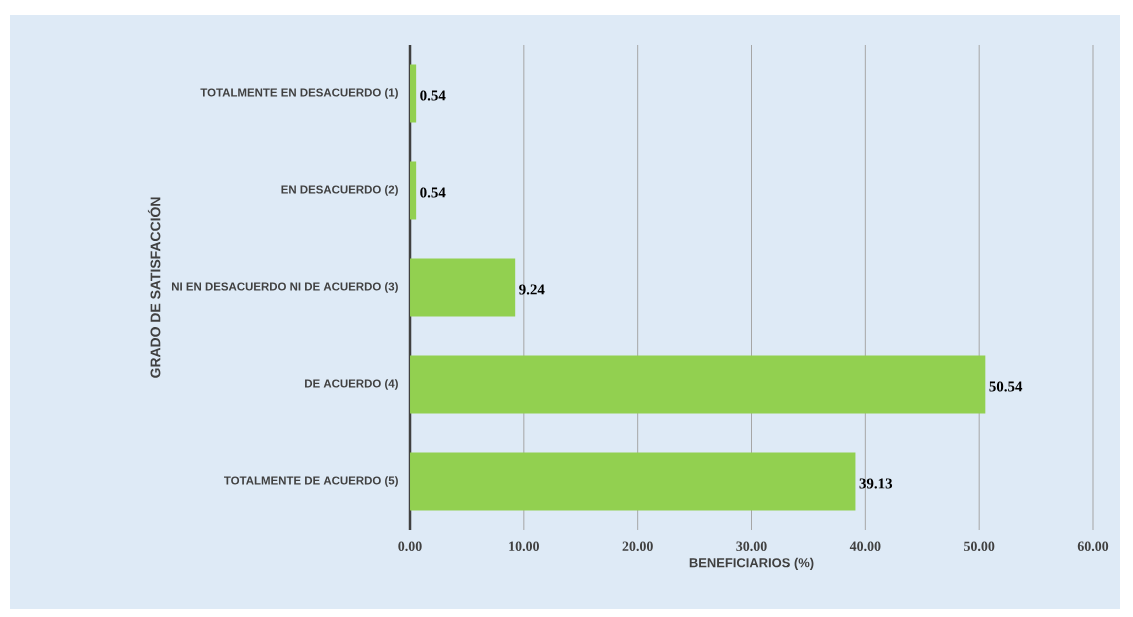 Image resolution: width=1133 pixels, height=617 pixels. Describe the element at coordinates (1006, 386) in the screenshot. I see `data-label: 50.54` at that location.